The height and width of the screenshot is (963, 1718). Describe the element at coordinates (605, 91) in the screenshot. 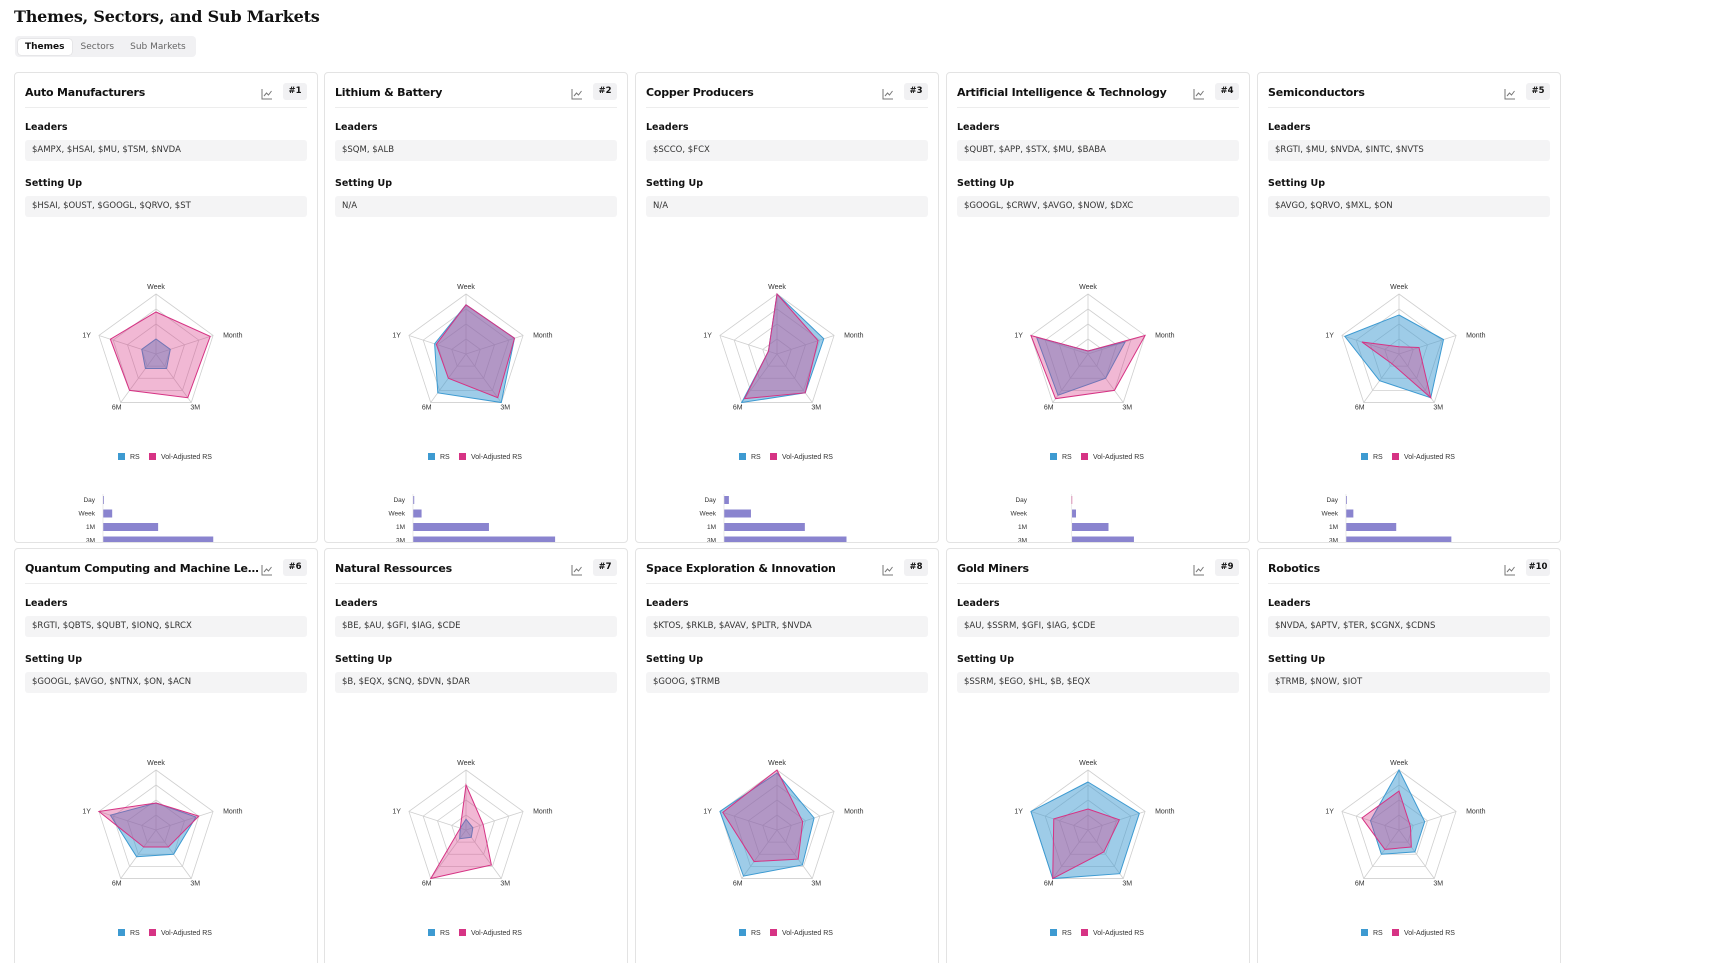

I see `rank-badge: #2` at that location.